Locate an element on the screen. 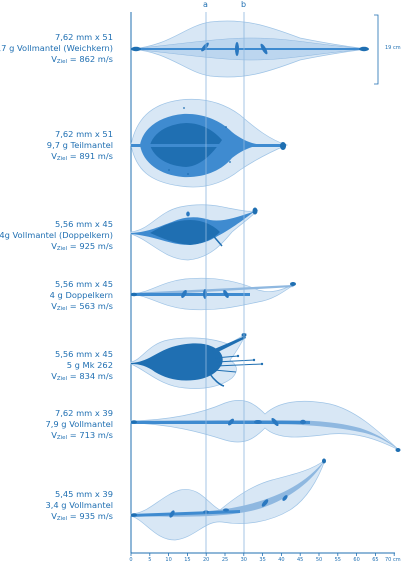 The width and height of the screenshot is (403, 567). axis-tick-label: 60 is located at coordinates (356, 560).